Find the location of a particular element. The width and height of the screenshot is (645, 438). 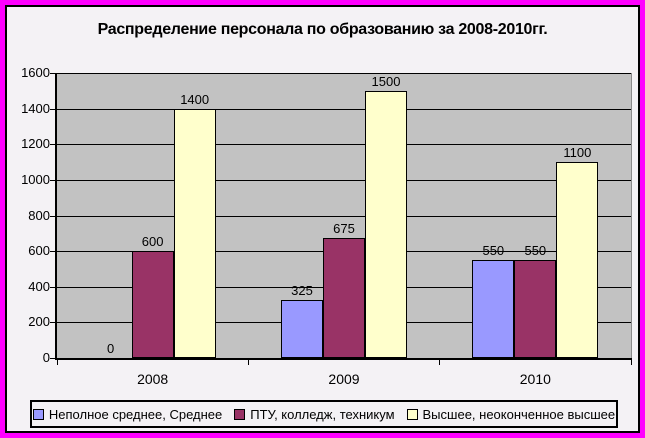

bar-value-label: 1400 is located at coordinates (195, 99).